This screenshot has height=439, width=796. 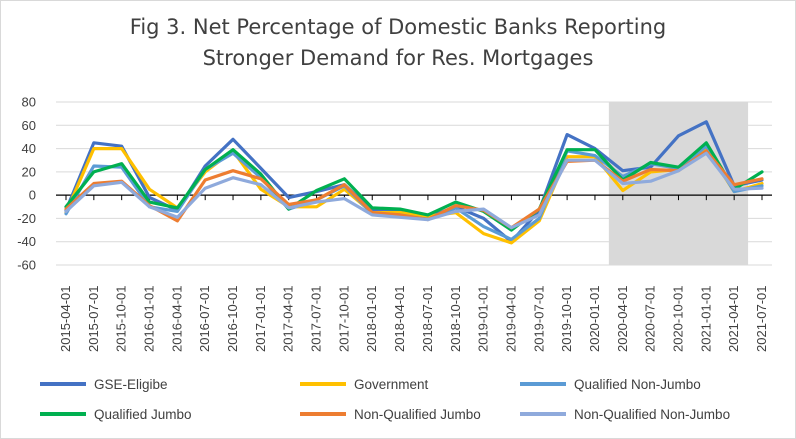 What do you see at coordinates (93, 319) in the screenshot?
I see `x-tick-label: 2015-07-01` at bounding box center [93, 319].